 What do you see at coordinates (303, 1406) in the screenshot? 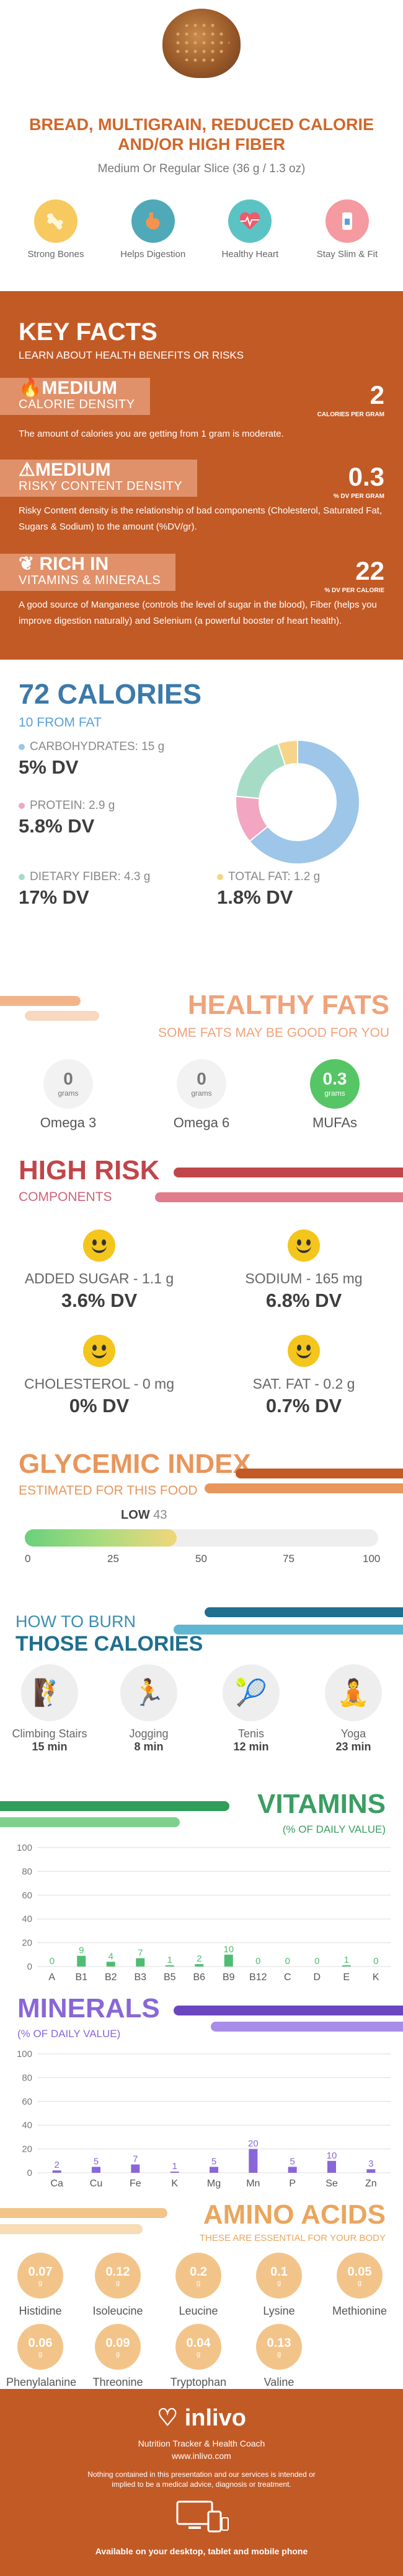
I see `risk-dv: 0.7% DV` at bounding box center [303, 1406].